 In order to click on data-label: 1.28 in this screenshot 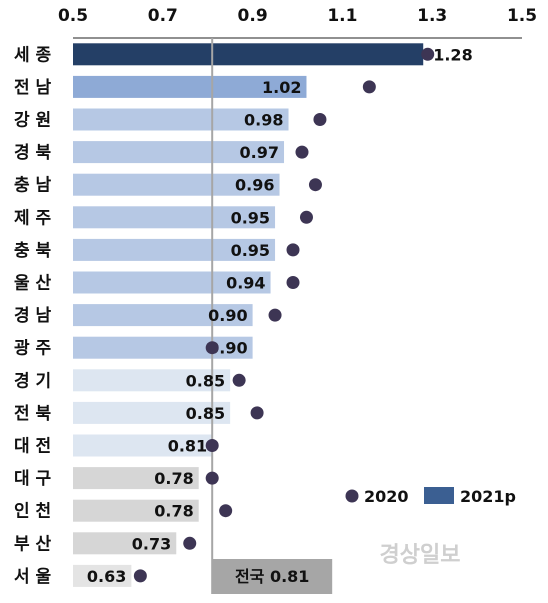, I will do `click(452, 54)`.